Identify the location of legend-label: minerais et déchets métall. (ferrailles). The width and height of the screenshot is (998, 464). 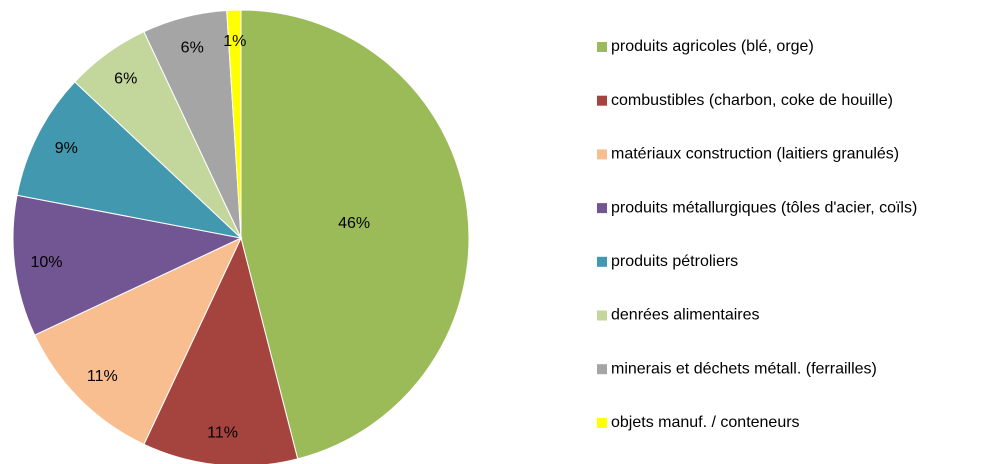
(744, 368).